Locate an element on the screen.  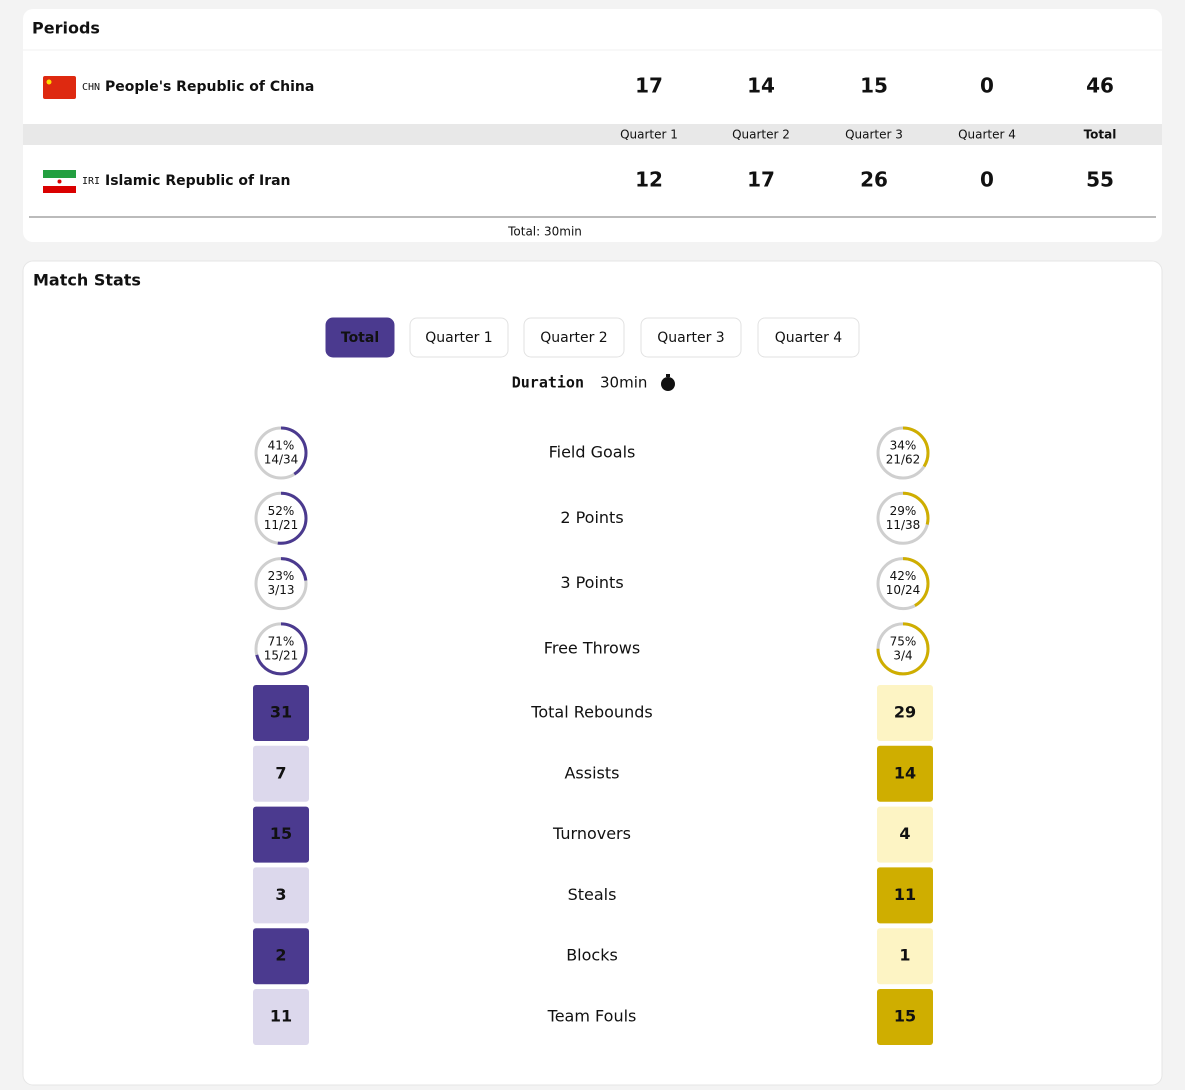
stat-value: 3 is located at coordinates (280, 894).